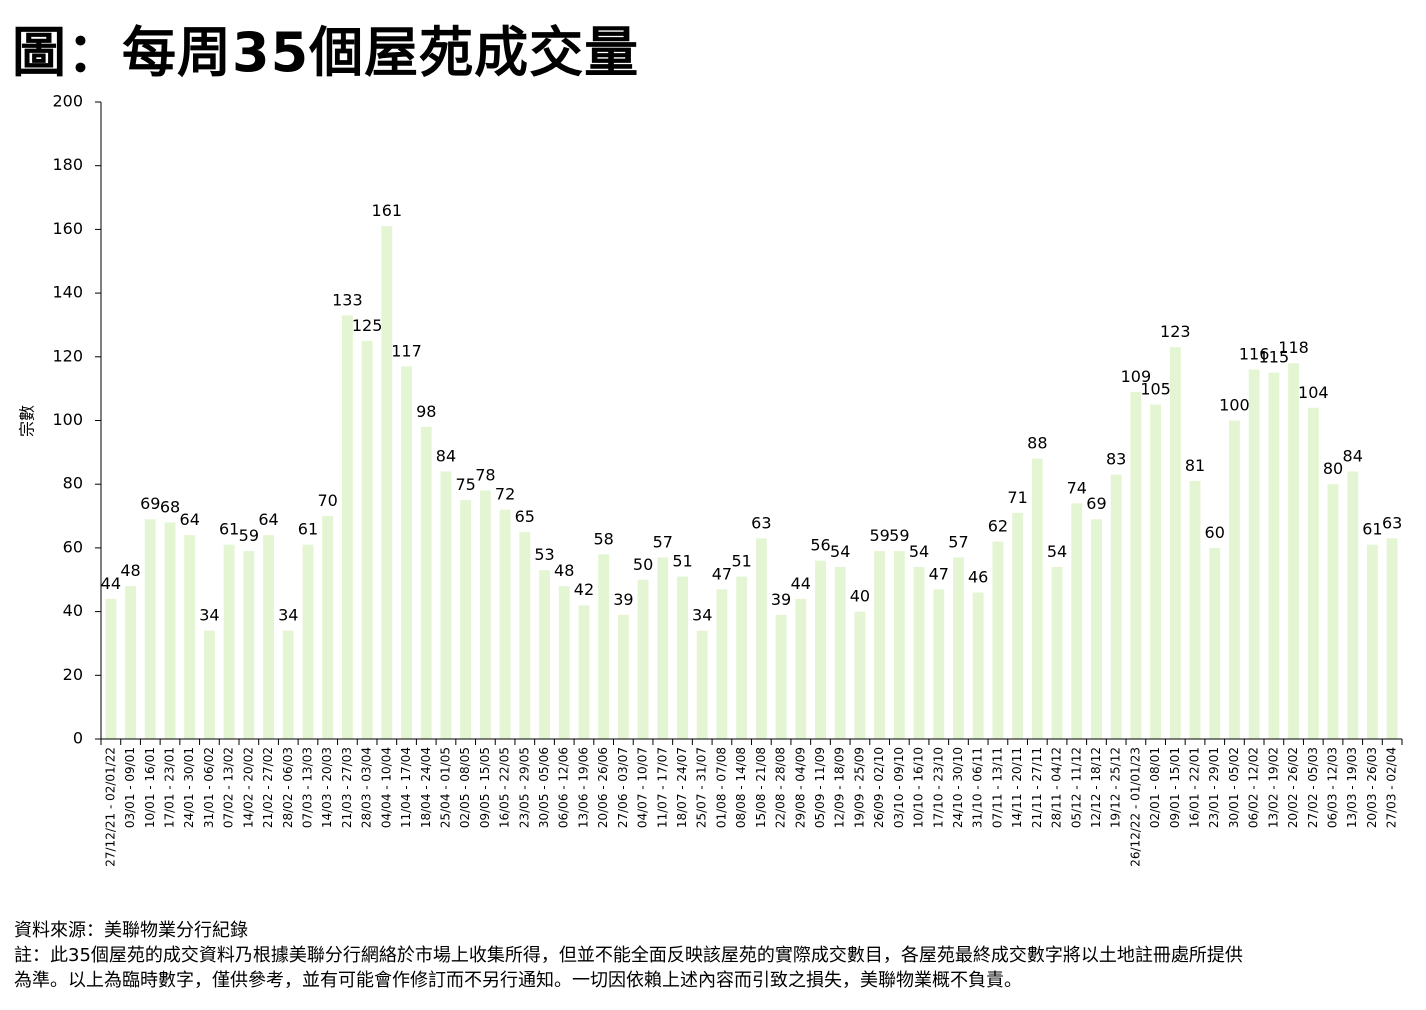 The image size is (1426, 1010). I want to click on x-tick-label: 16/01 - 22/01, so click(1195, 787).